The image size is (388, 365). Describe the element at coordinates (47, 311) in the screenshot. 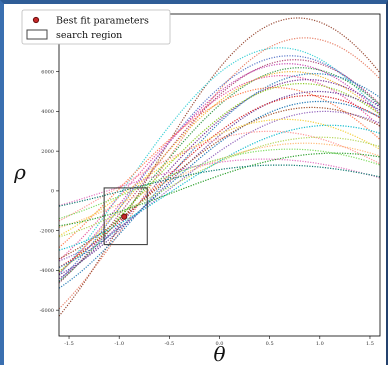

I see `y-tick-label-7: -6000` at that location.